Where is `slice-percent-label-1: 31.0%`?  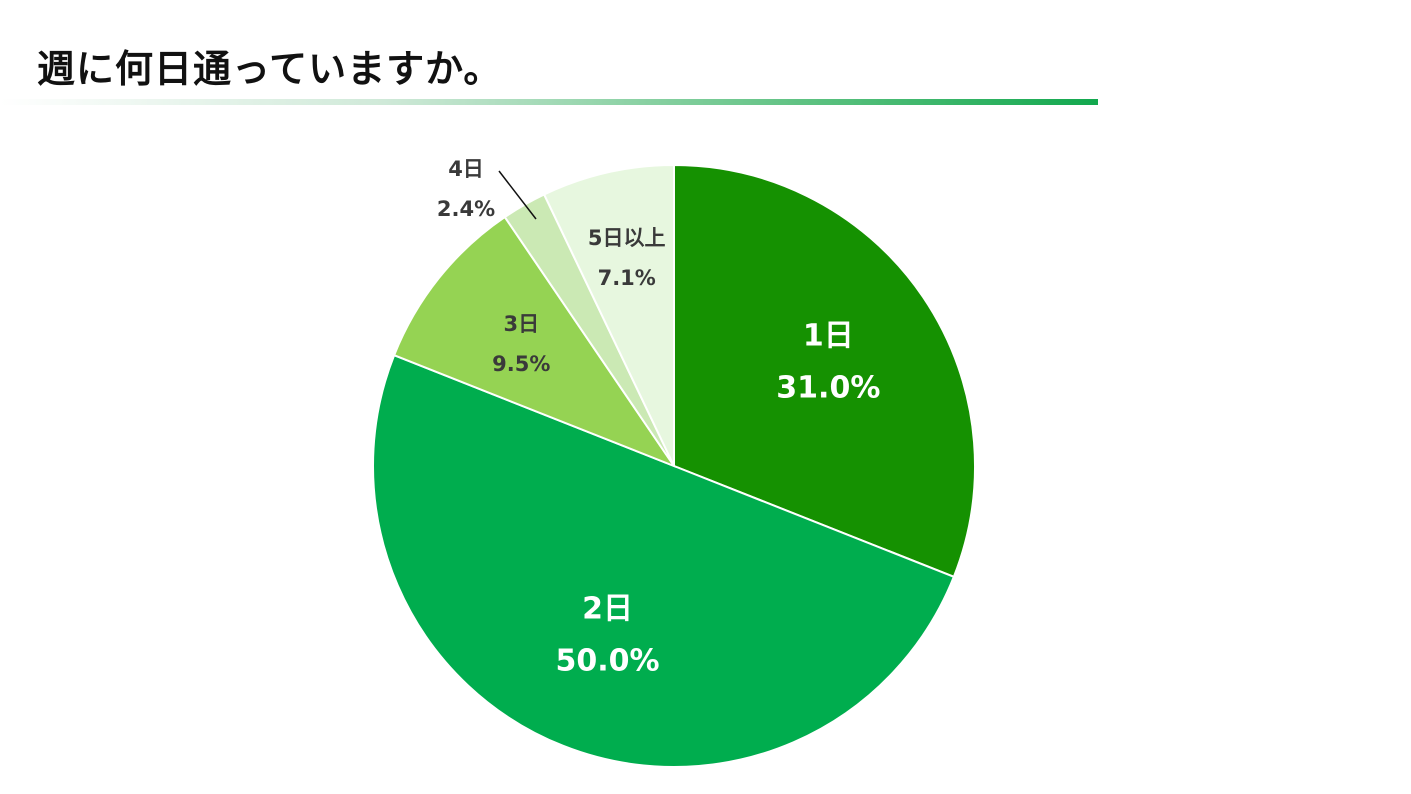
slice-percent-label-1: 31.0% is located at coordinates (828, 388).